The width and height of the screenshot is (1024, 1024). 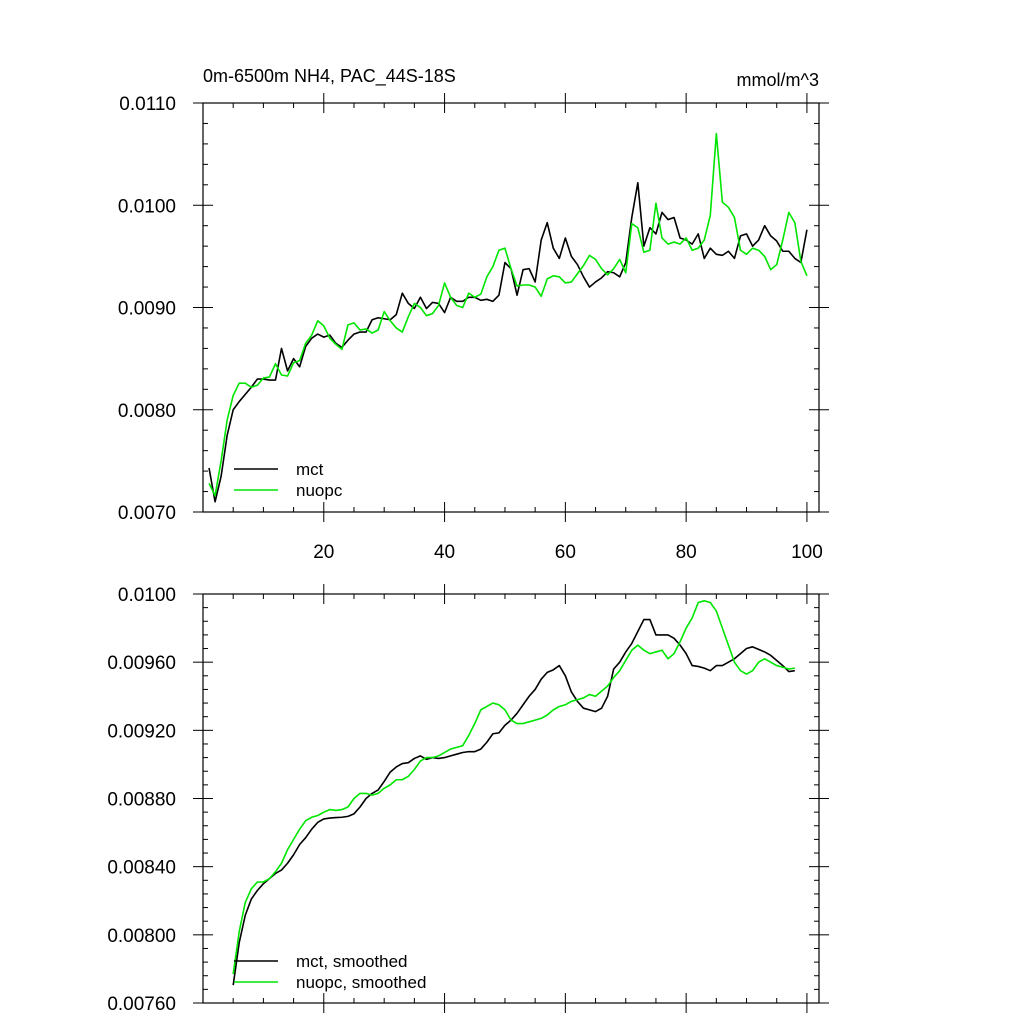 What do you see at coordinates (141, 936) in the screenshot?
I see `y-tick-label: 0.00800` at bounding box center [141, 936].